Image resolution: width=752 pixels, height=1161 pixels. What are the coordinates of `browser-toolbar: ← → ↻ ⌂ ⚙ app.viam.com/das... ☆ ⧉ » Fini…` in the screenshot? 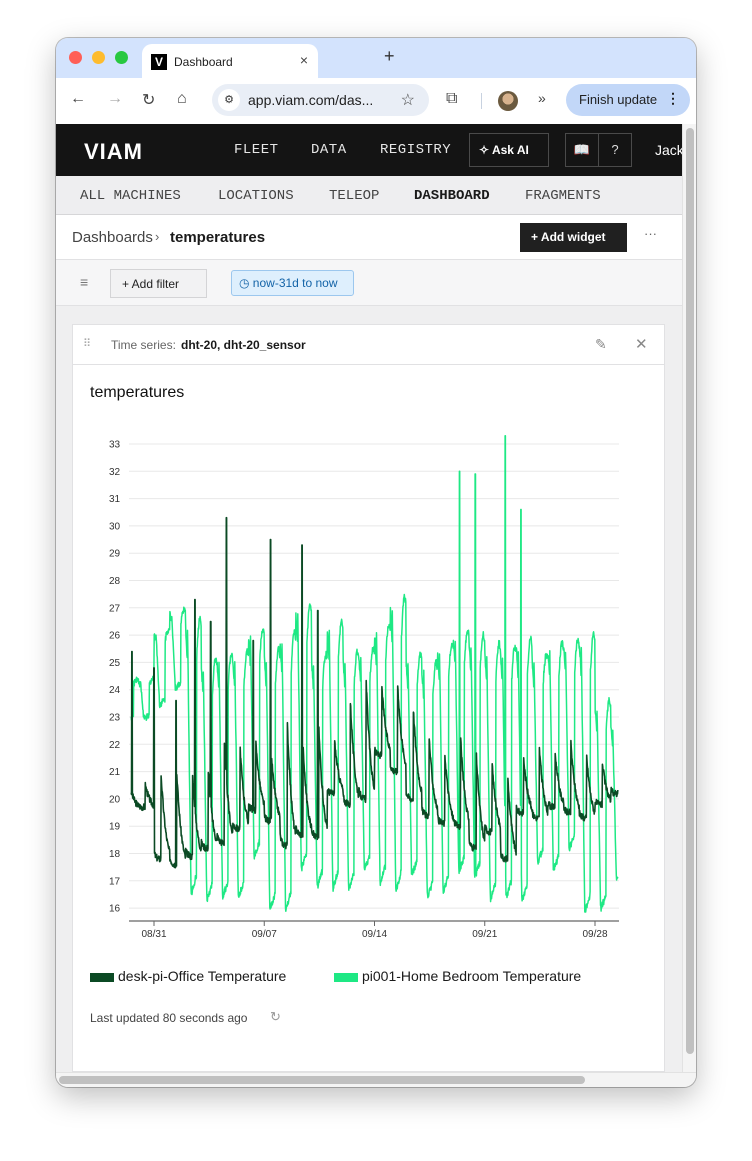 It's located at (376, 101).